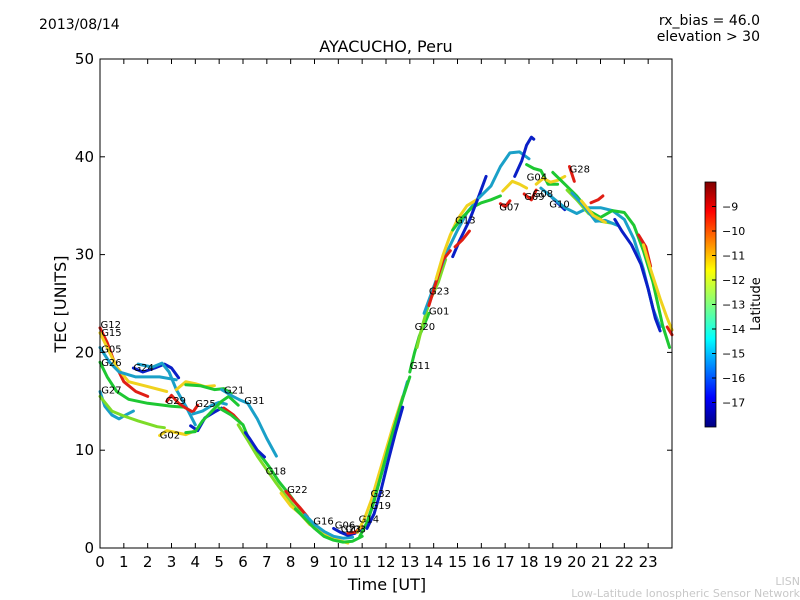 This screenshot has width=800, height=600. I want to click on satellite-label-g32: G32, so click(381, 494).